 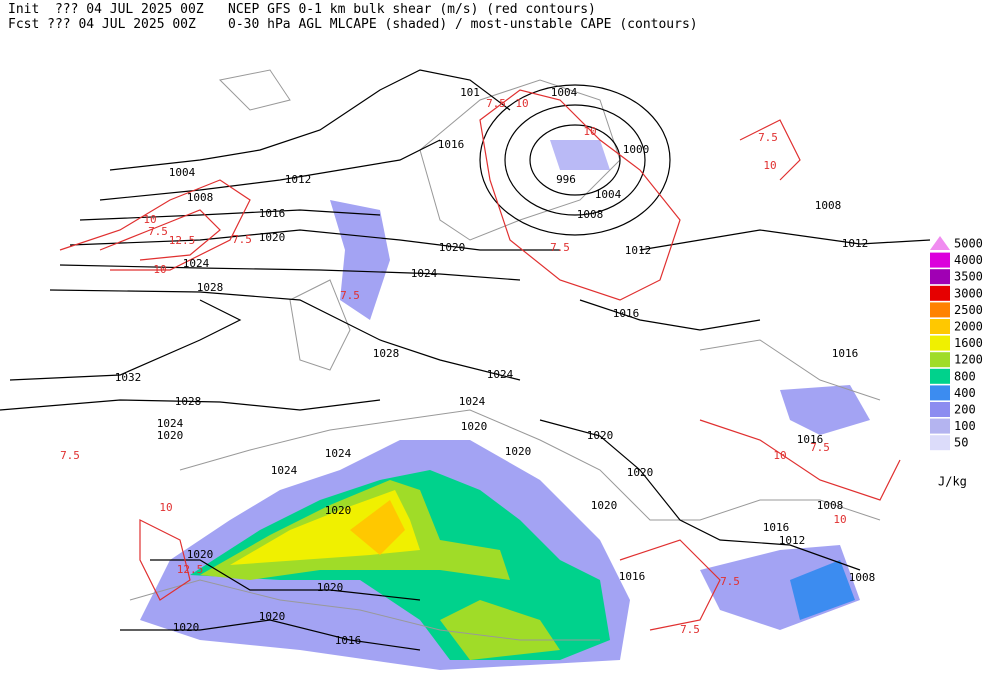 I want to click on isobar-label: 101, so click(x=470, y=92).